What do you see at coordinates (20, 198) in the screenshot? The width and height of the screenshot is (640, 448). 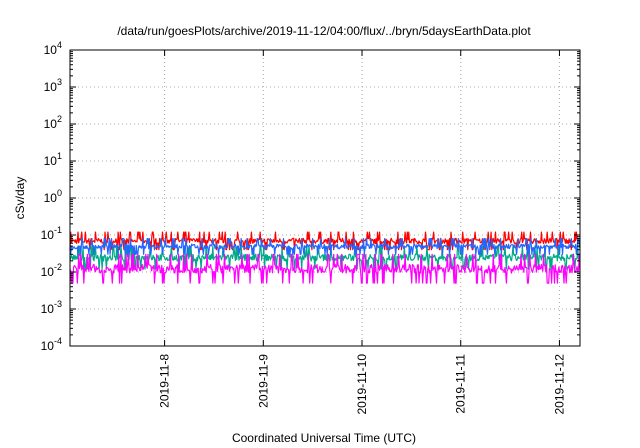 I see `y-axis-label: cSv/day` at bounding box center [20, 198].